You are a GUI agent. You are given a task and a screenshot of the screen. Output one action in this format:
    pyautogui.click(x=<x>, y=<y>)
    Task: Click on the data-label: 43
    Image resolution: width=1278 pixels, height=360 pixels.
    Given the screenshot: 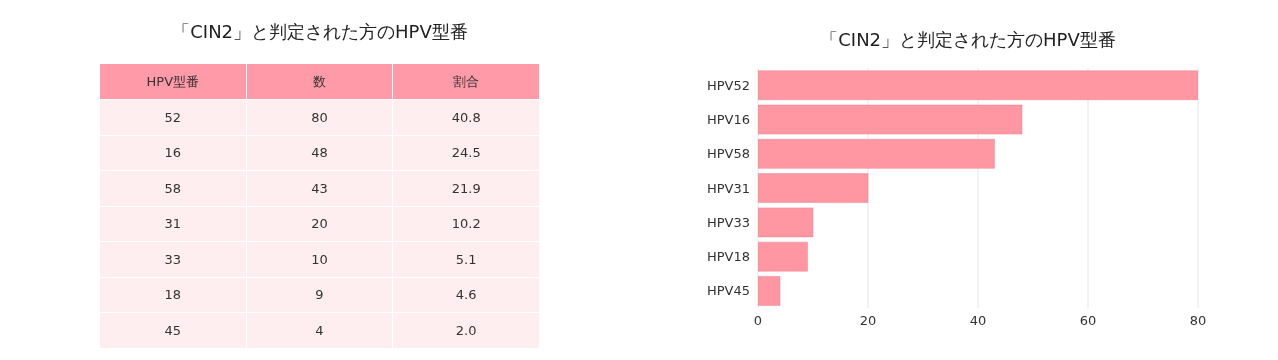 What is the action you would take?
    pyautogui.click(x=319, y=188)
    